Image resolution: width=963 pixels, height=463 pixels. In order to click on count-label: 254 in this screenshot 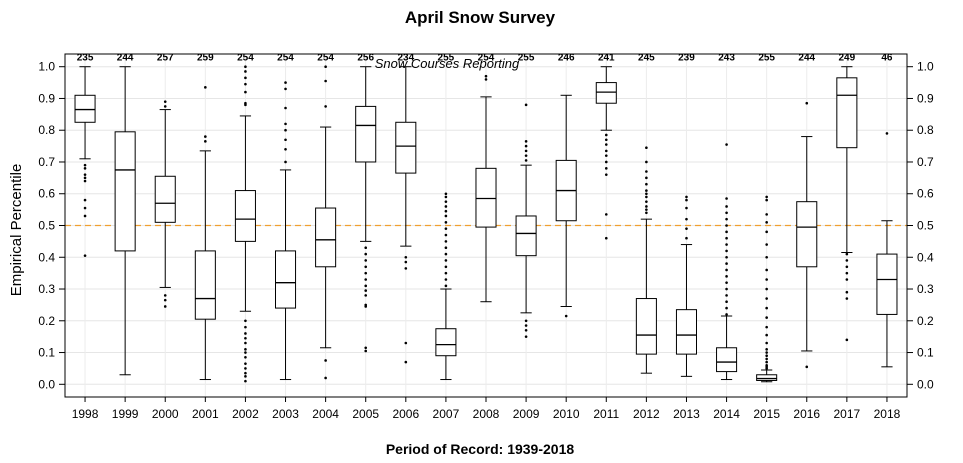, I will do `click(285, 58)`.